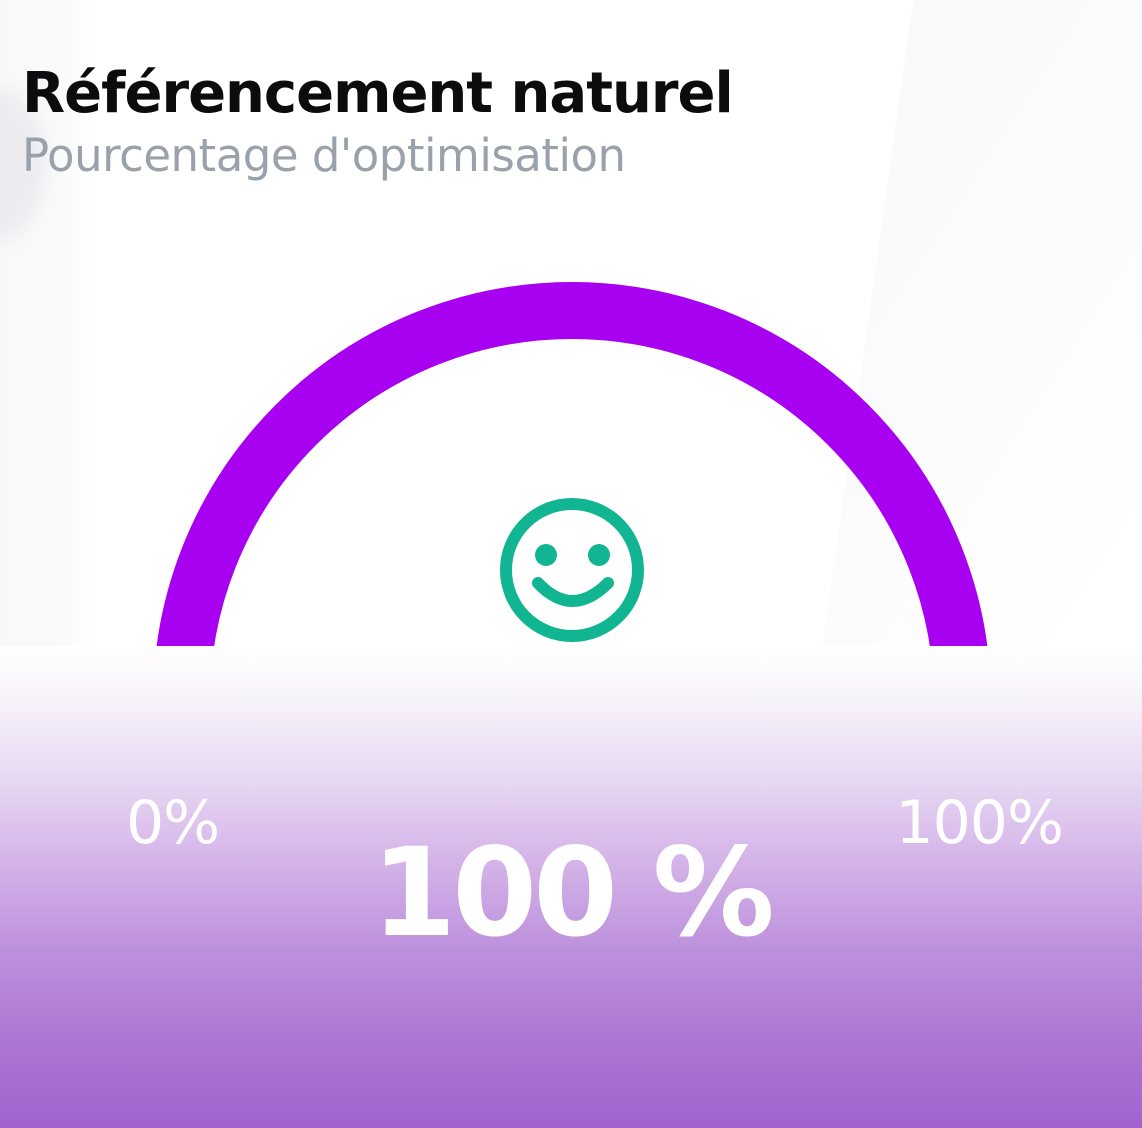 This screenshot has width=1142, height=1128. What do you see at coordinates (173, 823) in the screenshot?
I see `gauge-min-label: 0%` at bounding box center [173, 823].